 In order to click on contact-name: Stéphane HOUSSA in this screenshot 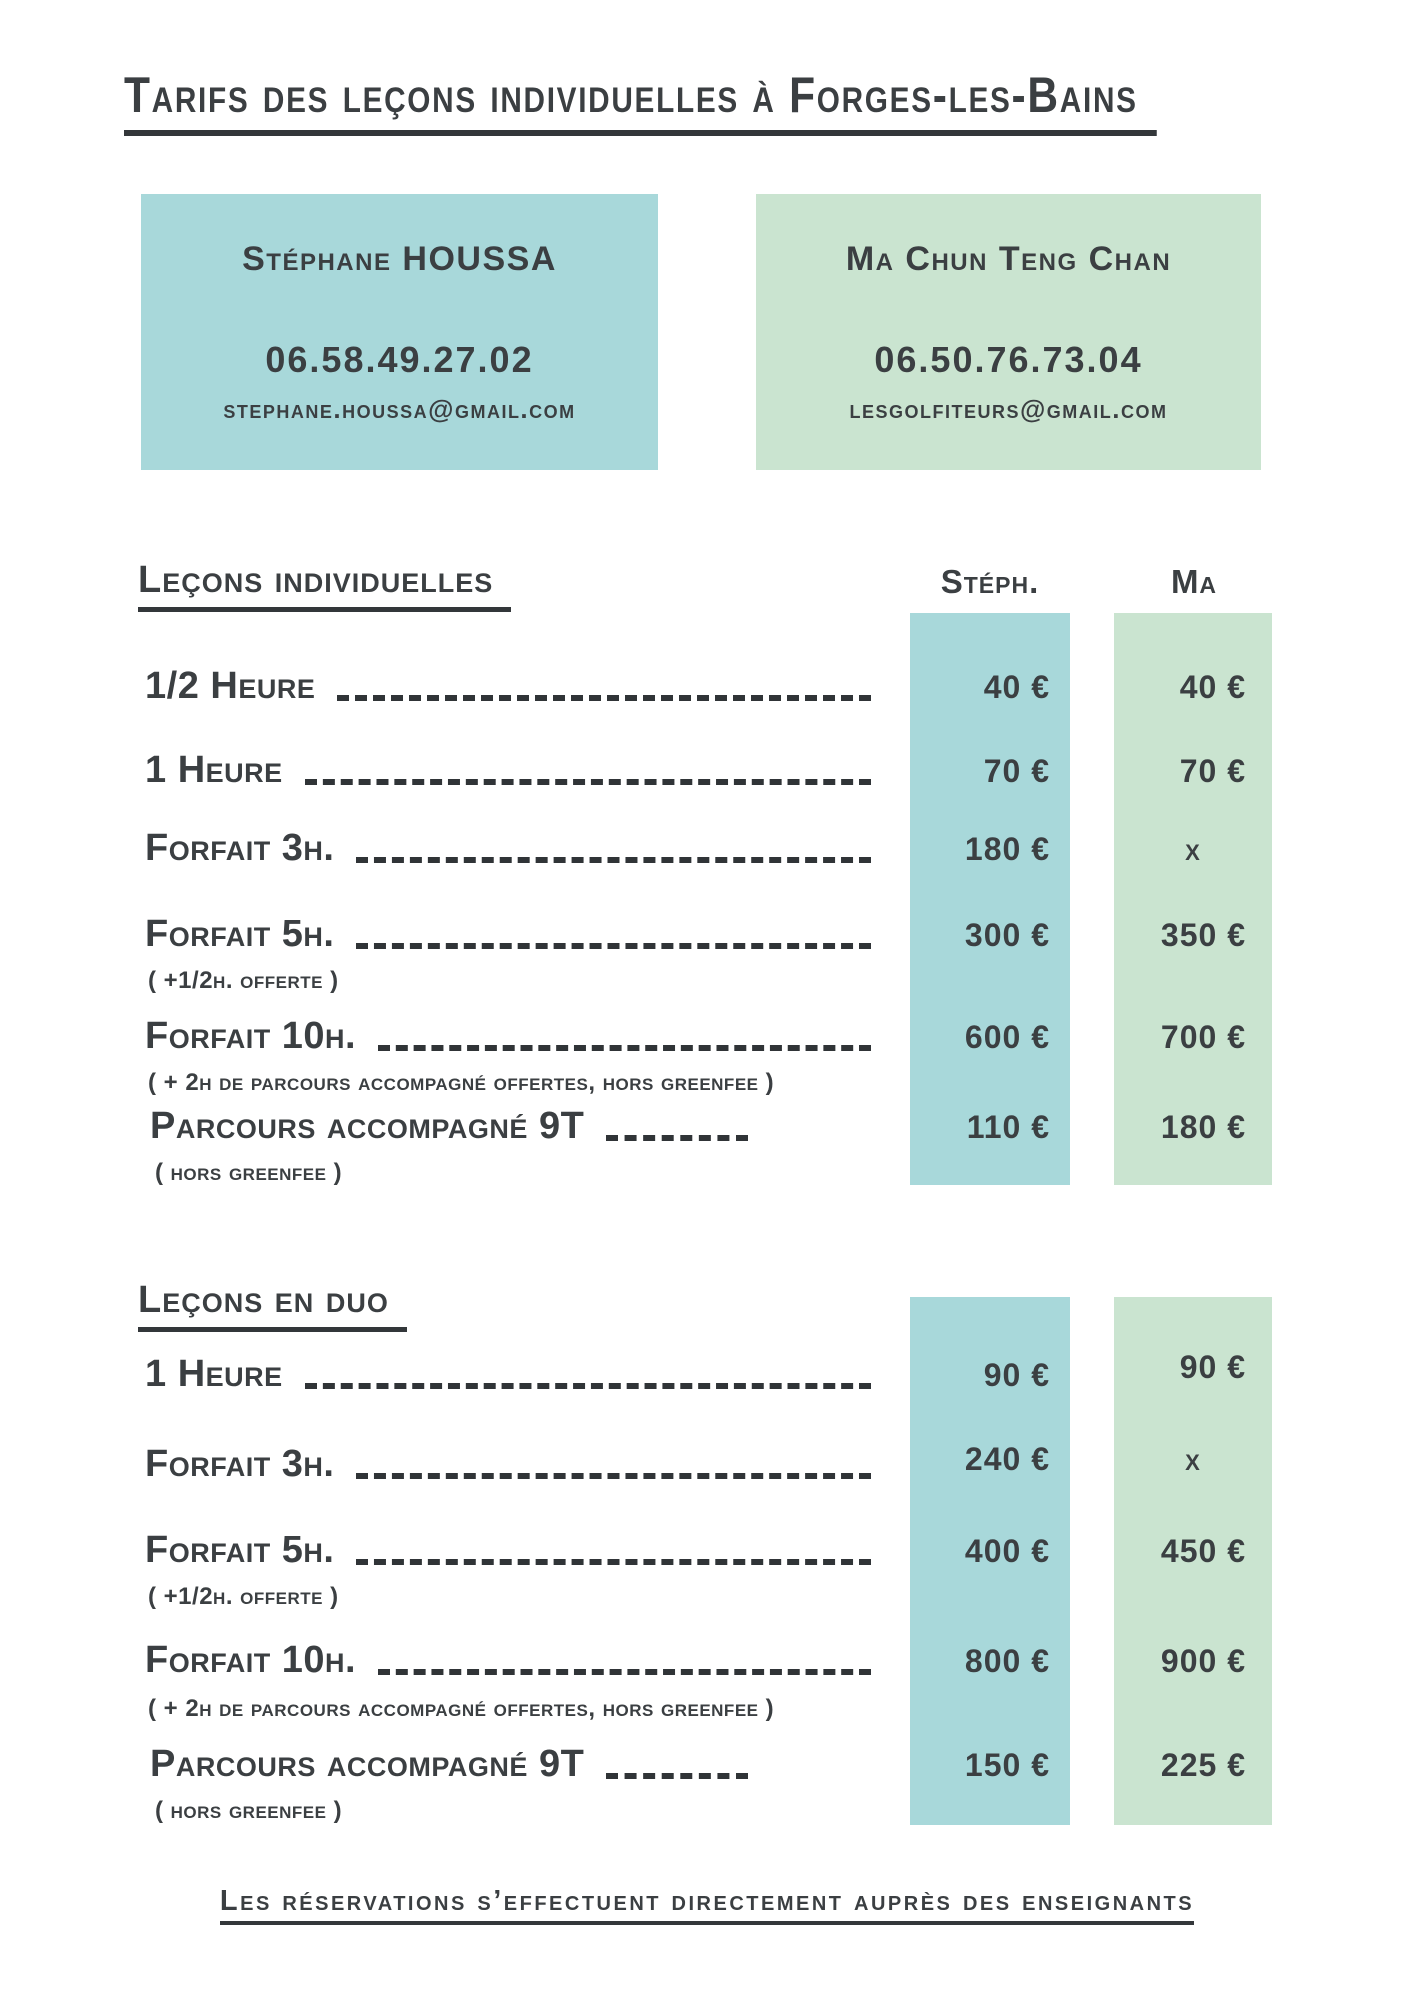, I will do `click(399, 259)`.